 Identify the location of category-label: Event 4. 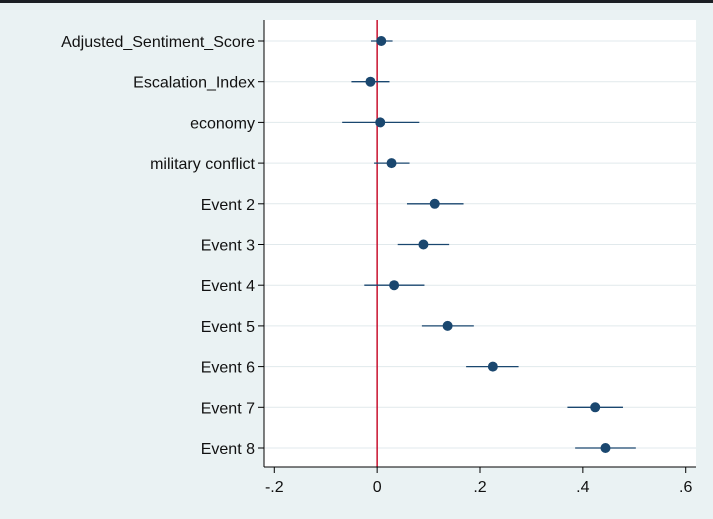
(228, 286).